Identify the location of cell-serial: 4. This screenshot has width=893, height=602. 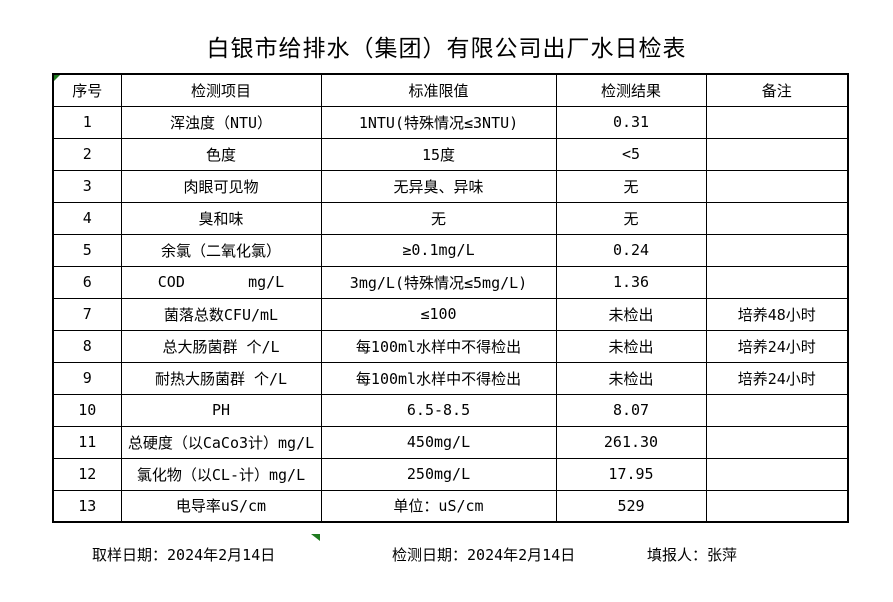
(87, 218).